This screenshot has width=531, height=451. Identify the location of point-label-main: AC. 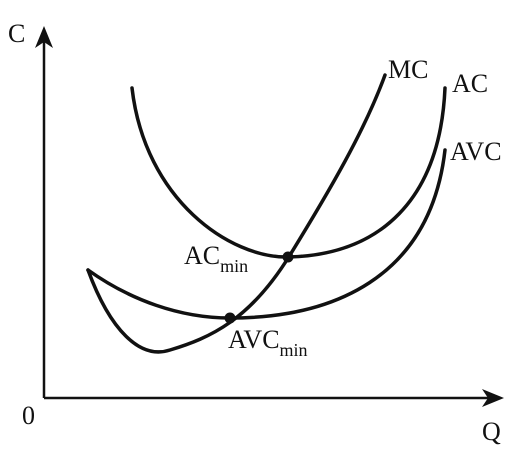
(202, 255).